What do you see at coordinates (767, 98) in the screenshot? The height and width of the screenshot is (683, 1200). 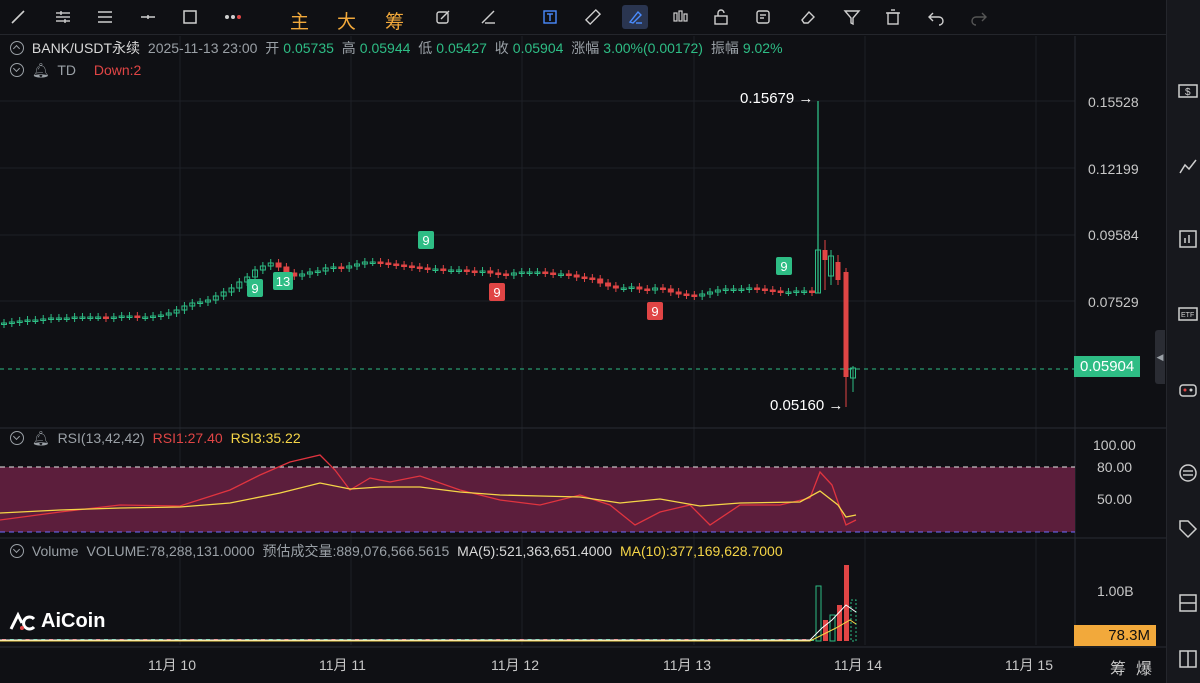 I see `high-annotation-value: 0.15679` at bounding box center [767, 98].